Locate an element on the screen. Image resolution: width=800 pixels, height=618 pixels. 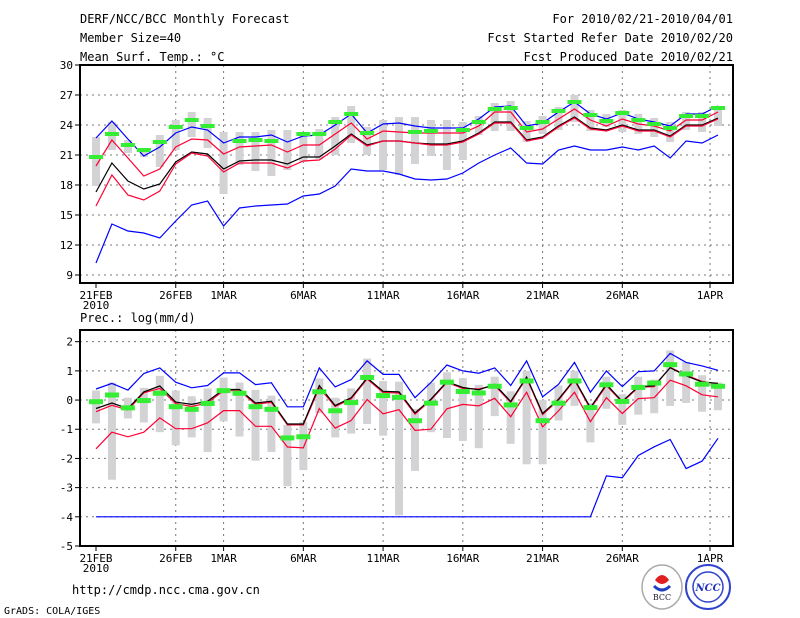
forecast-period: For 2010/02/21-2010/04/01 is located at coordinates (642, 19).